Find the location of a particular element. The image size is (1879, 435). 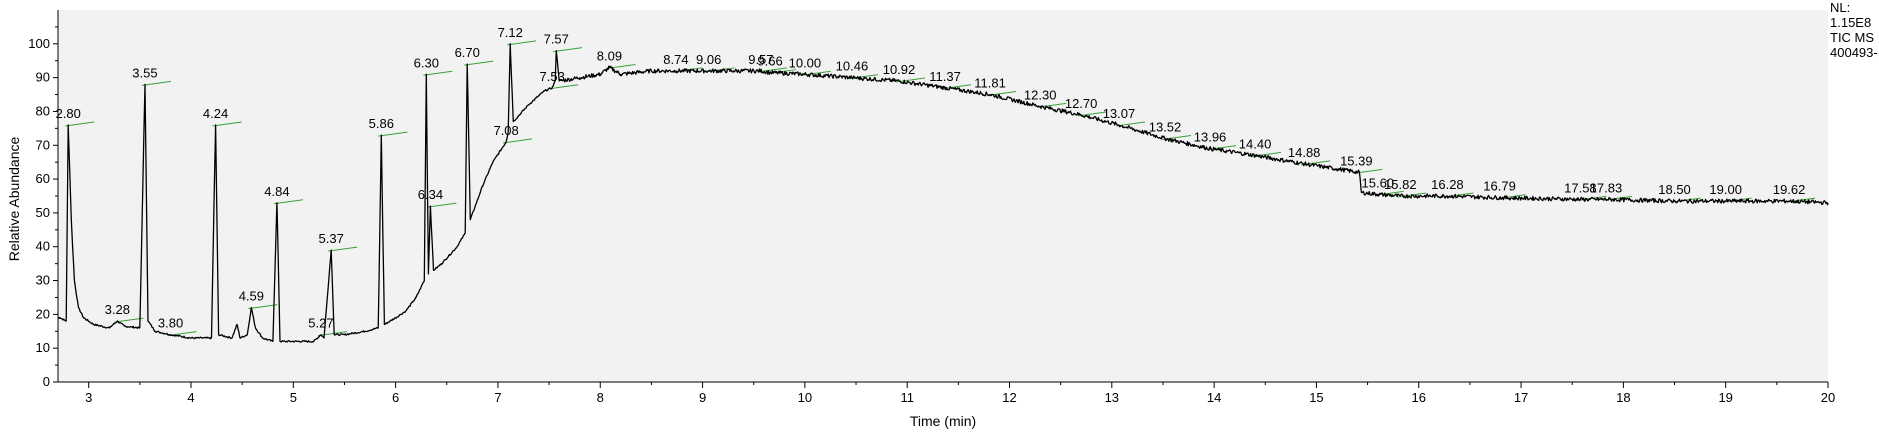

x-tick-label: 6 is located at coordinates (395, 397).